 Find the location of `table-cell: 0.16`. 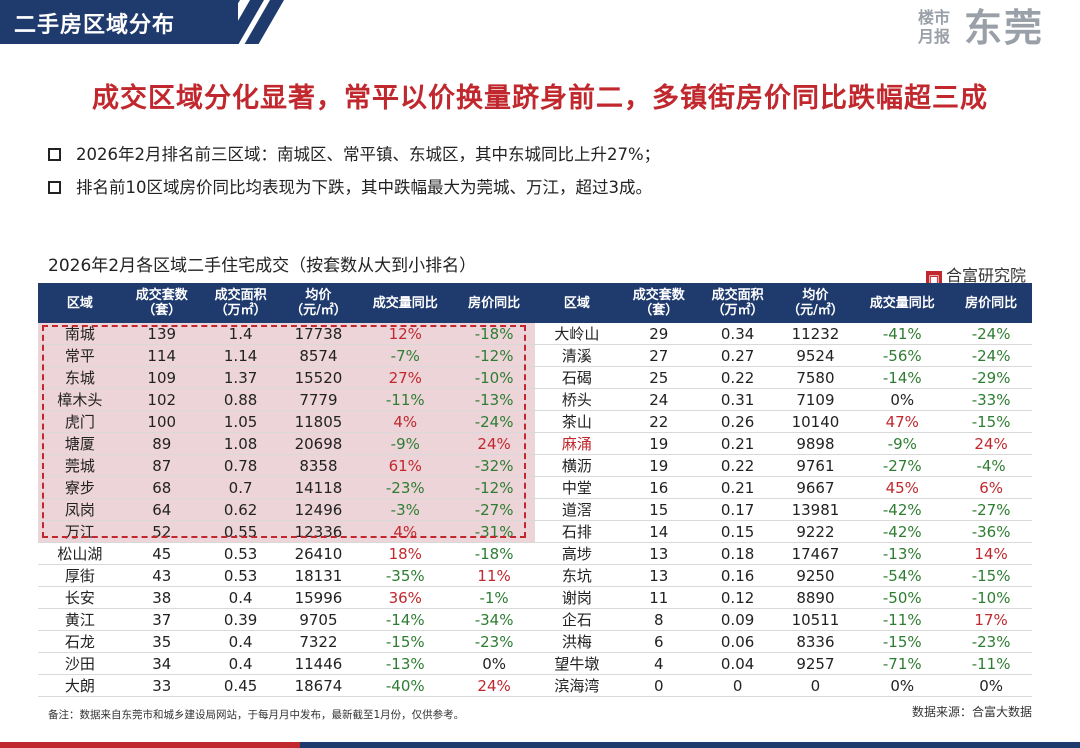

table-cell: 0.16 is located at coordinates (737, 575).